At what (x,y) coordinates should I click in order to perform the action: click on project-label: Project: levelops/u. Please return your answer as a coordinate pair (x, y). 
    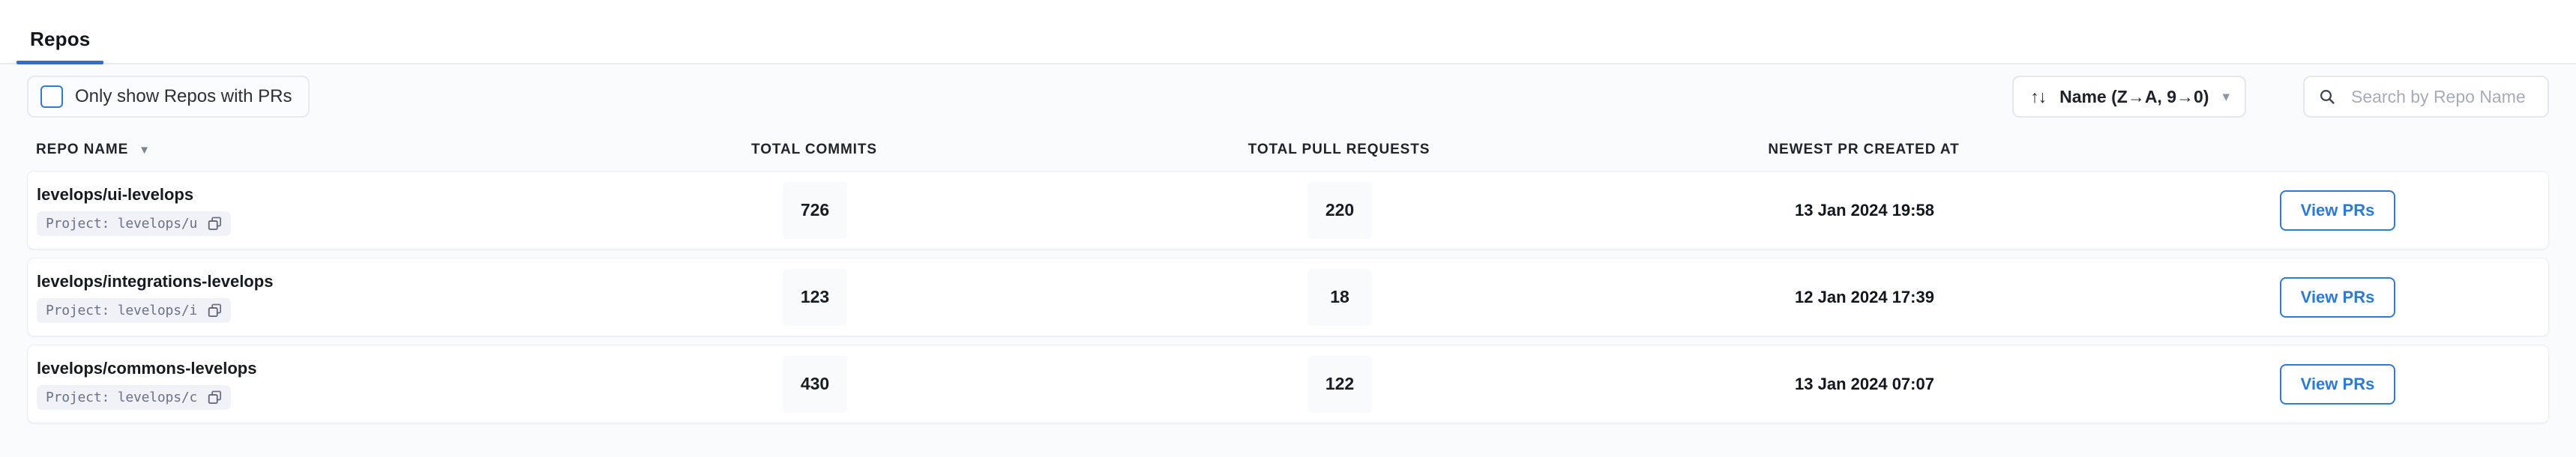
    Looking at the image, I should click on (122, 223).